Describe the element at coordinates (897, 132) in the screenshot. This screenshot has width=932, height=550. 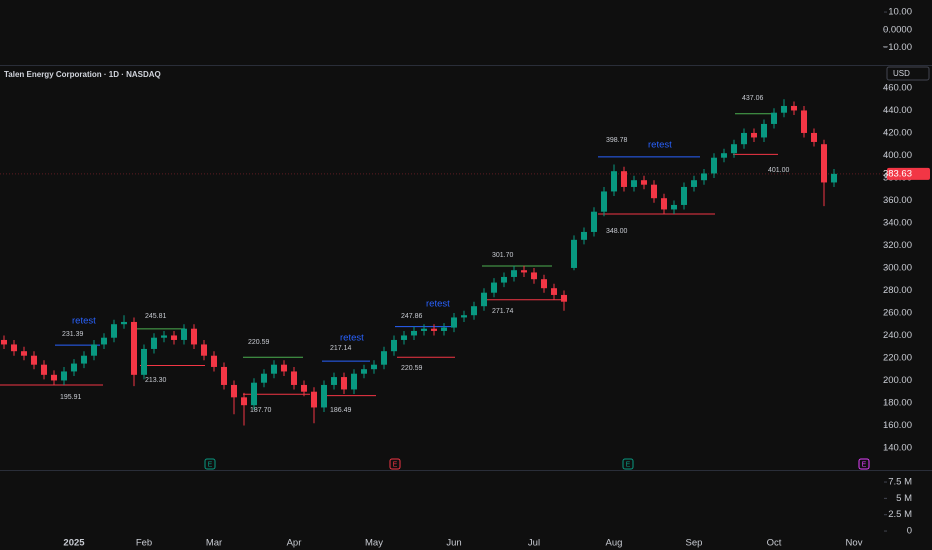
I see `y-tick-label: 420.00` at that location.